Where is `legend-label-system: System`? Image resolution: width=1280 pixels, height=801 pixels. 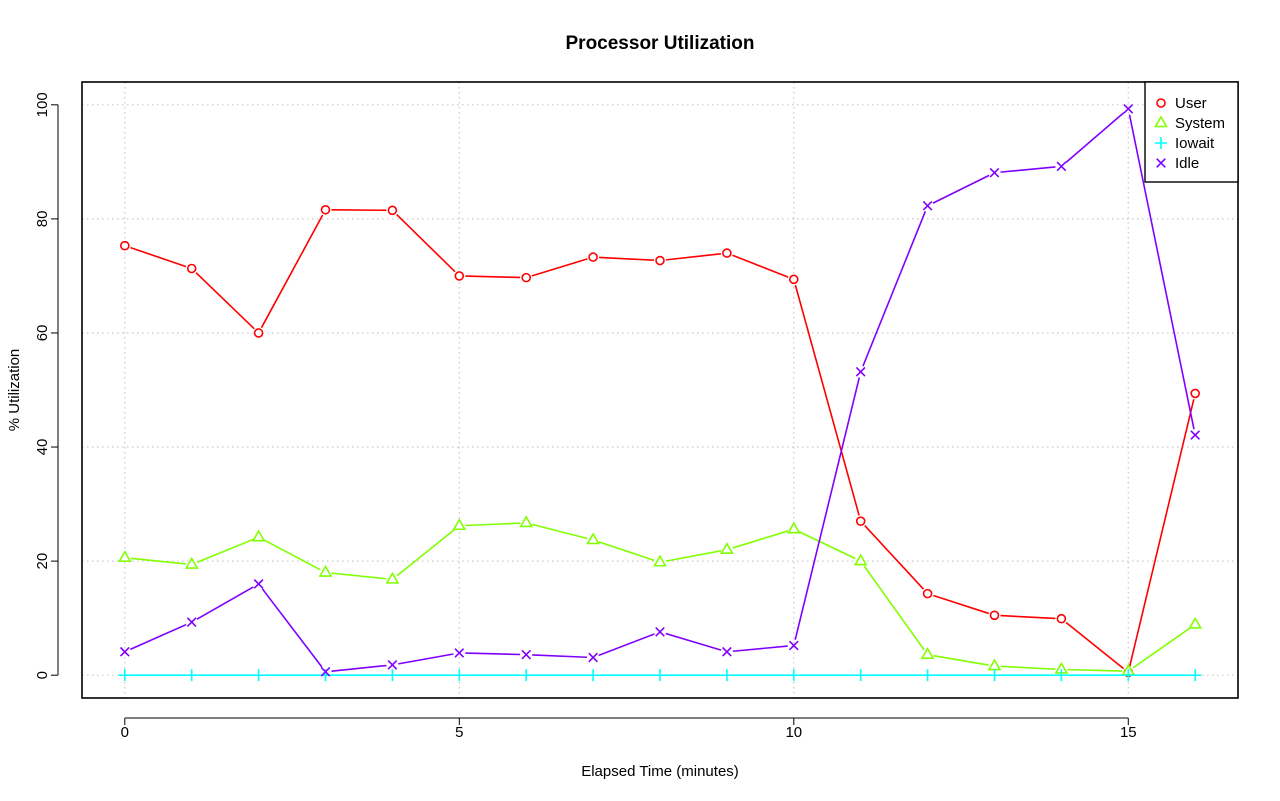
legend-label-system: System is located at coordinates (1200, 123).